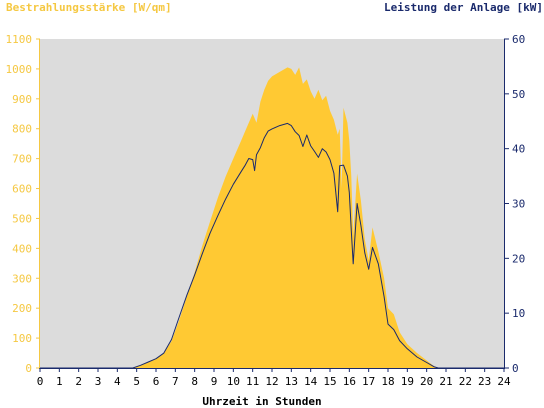 Image resolution: width=544 pixels, height=408 pixels. Describe the element at coordinates (387, 381) in the screenshot. I see `x-tick-label: 18` at that location.